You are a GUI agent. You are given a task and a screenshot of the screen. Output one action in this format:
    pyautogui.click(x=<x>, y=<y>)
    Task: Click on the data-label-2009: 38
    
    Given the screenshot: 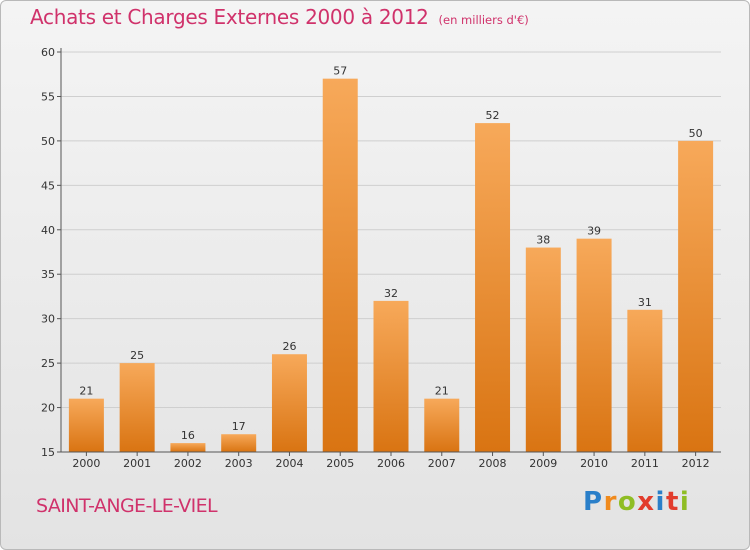 What is the action you would take?
    pyautogui.click(x=543, y=240)
    